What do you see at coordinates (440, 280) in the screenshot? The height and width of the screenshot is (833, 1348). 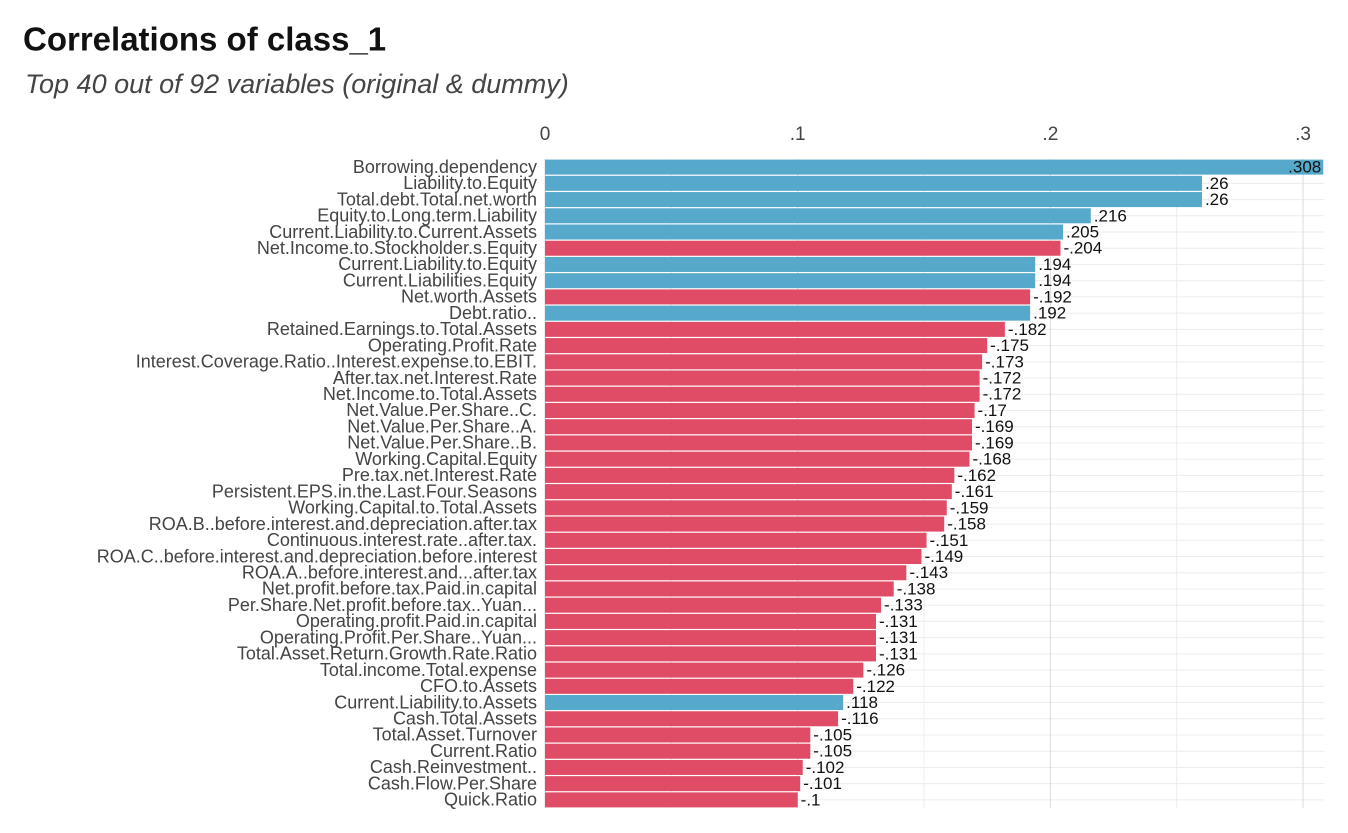 I see `category-label: Current.Liabilities.Equity` at bounding box center [440, 280].